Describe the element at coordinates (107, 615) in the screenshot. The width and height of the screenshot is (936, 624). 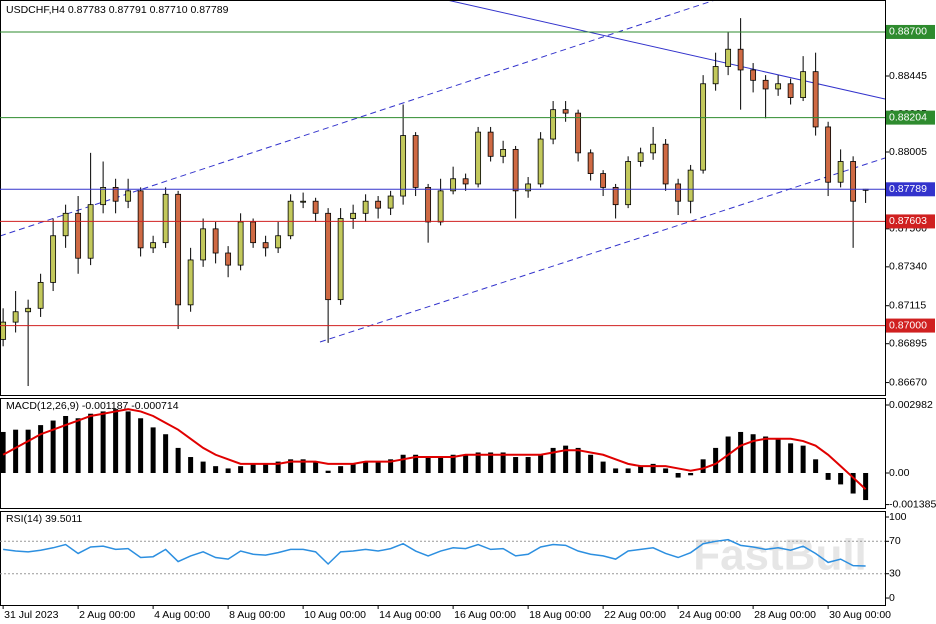
I see `x-tick-label: 2 Aug 00:00` at that location.